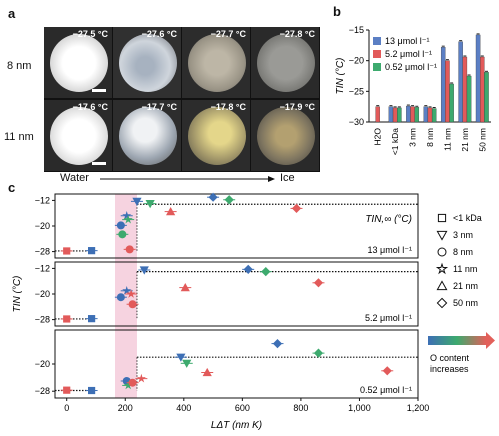  What do you see at coordinates (90, 34) in the screenshot?
I see `temperature-label: −27.5 °C` at bounding box center [90, 34].